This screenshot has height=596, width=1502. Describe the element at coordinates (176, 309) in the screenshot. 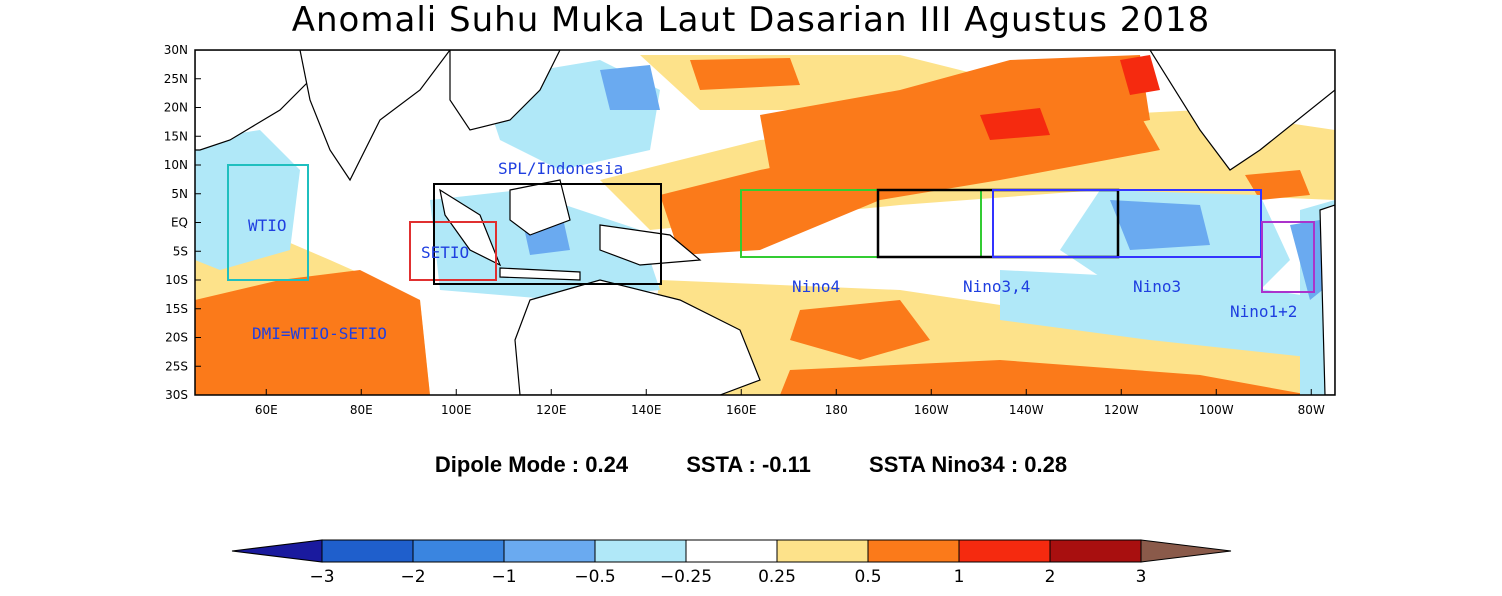

I see `latitude-label: 15S` at that location.